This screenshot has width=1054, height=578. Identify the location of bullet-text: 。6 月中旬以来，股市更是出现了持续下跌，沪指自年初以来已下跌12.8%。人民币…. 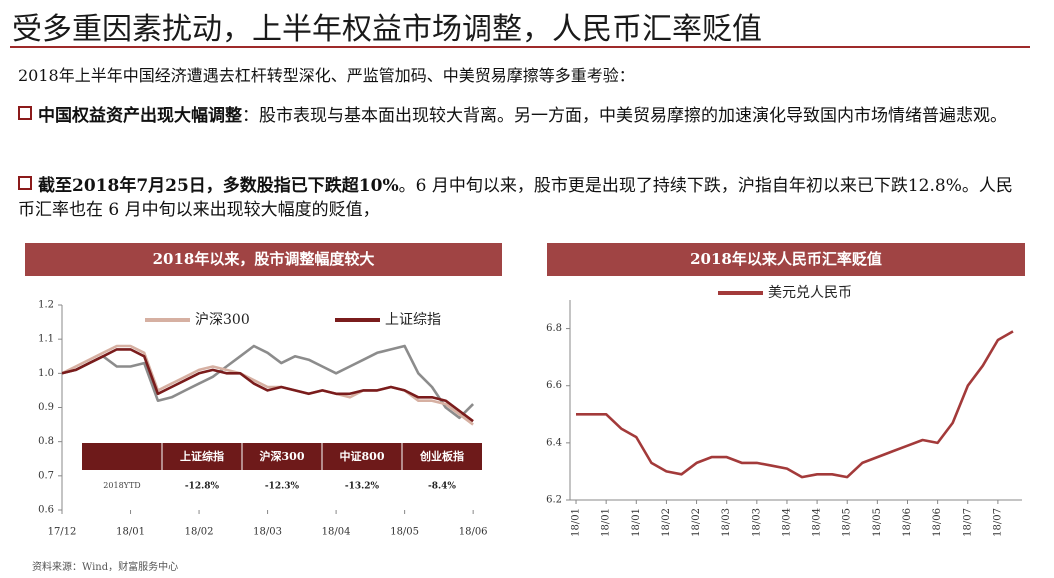
(515, 198).